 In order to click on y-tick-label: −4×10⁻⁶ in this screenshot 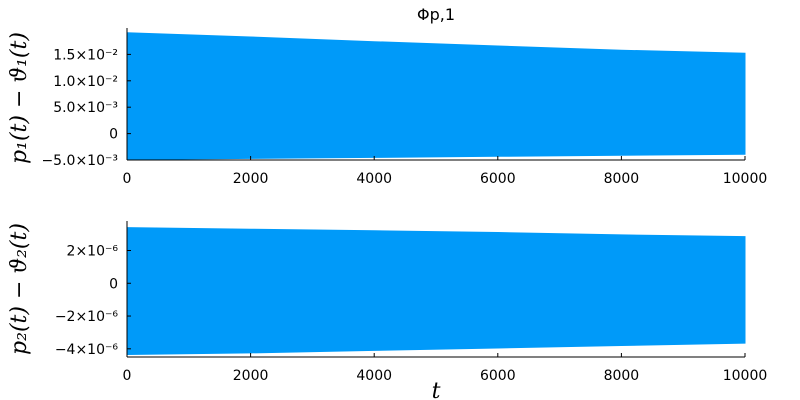, I will do `click(87, 350)`.